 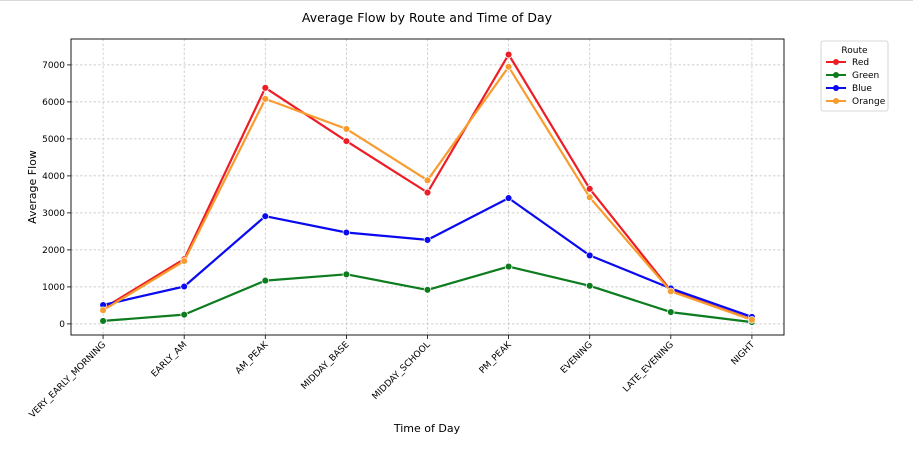 I want to click on x-tick-label: VERY_EARLY_MORNING, so click(x=68, y=380).